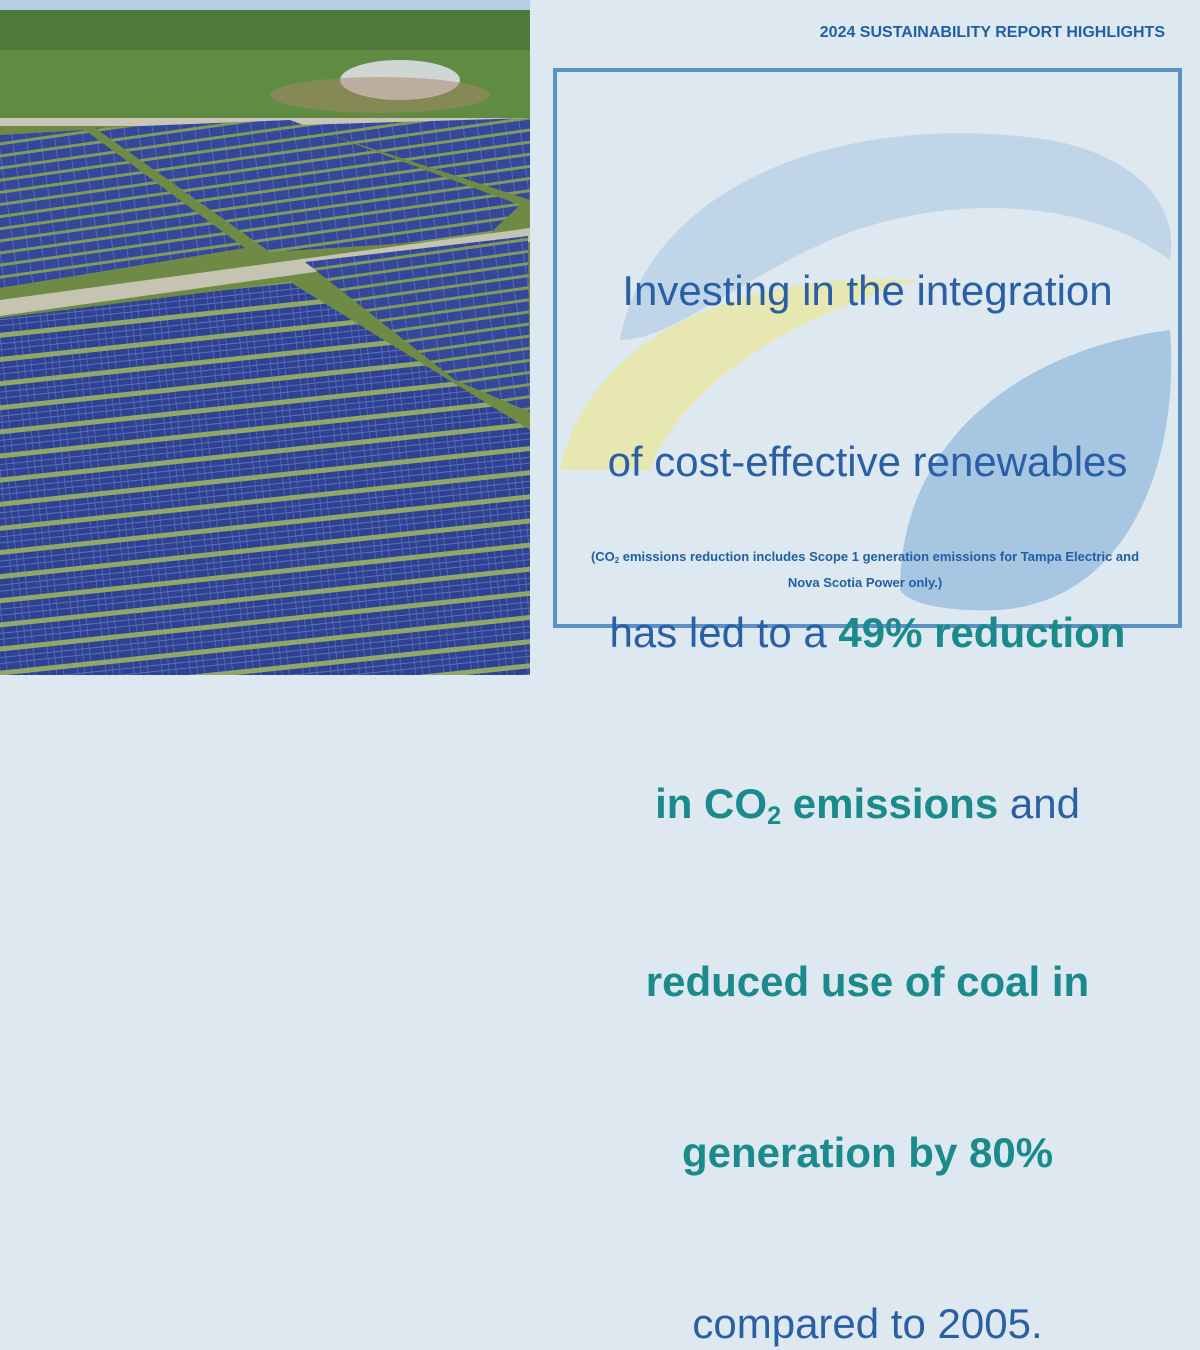 The image size is (1200, 1350). What do you see at coordinates (992, 32) in the screenshot?
I see `report-title: 2024 SUSTAINABILITY REPORT HIGHLIGHTS` at bounding box center [992, 32].